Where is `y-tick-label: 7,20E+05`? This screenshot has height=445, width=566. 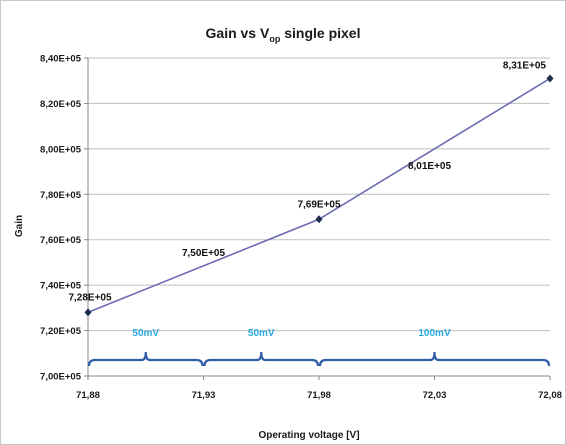
y-tick-label: 7,20E+05 is located at coordinates (61, 331).